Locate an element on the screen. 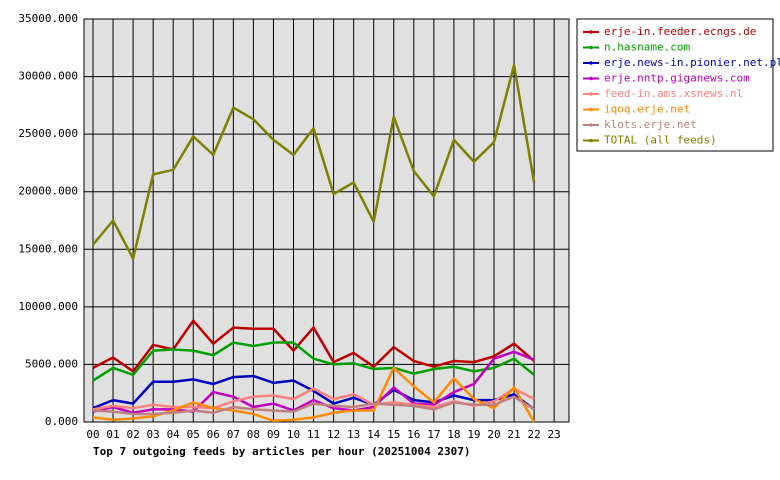  x-tick-label: 12 is located at coordinates (333, 434).